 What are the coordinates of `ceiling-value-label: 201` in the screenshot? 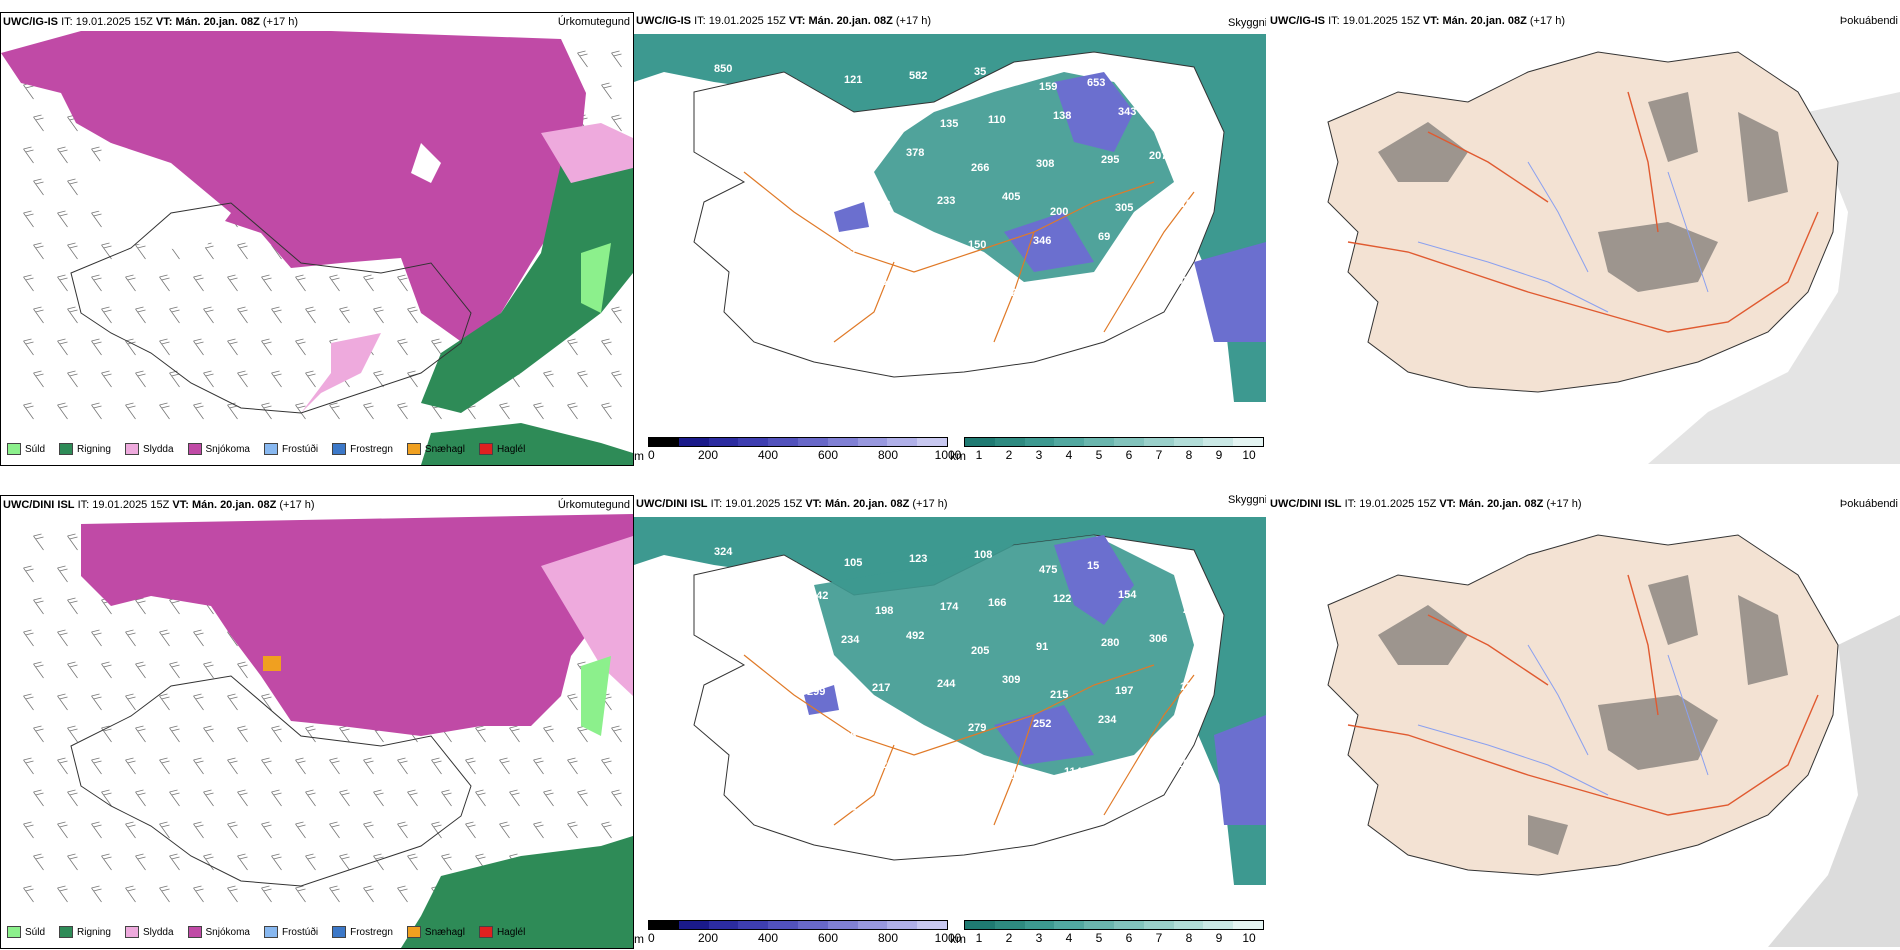 It's located at (884, 128).